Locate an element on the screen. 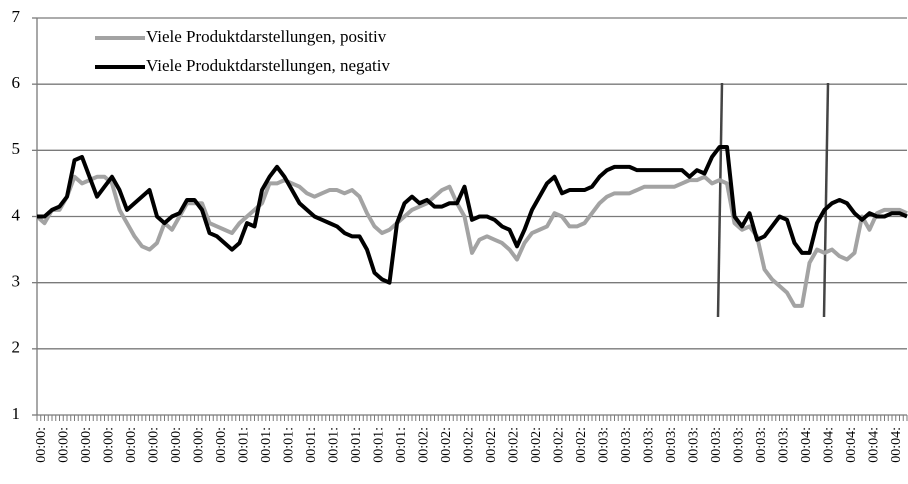 Image resolution: width=908 pixels, height=484 pixels. y-tick-label: 5 is located at coordinates (16, 148).